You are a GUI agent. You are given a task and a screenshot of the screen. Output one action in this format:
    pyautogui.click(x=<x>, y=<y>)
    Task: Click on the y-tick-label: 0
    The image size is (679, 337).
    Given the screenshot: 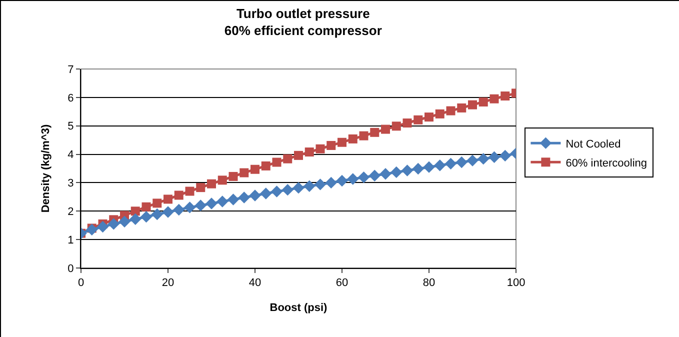 What is the action you would take?
    pyautogui.click(x=71, y=268)
    